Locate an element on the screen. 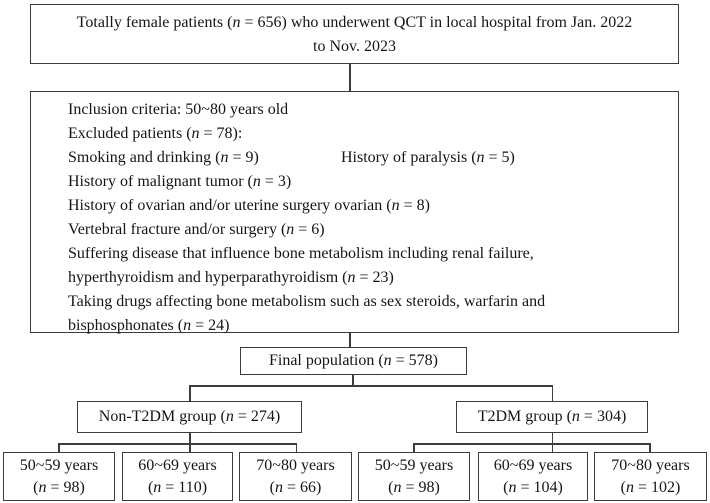 The height and width of the screenshot is (503, 710). non-t2dm-drop is located at coordinates (190, 438).